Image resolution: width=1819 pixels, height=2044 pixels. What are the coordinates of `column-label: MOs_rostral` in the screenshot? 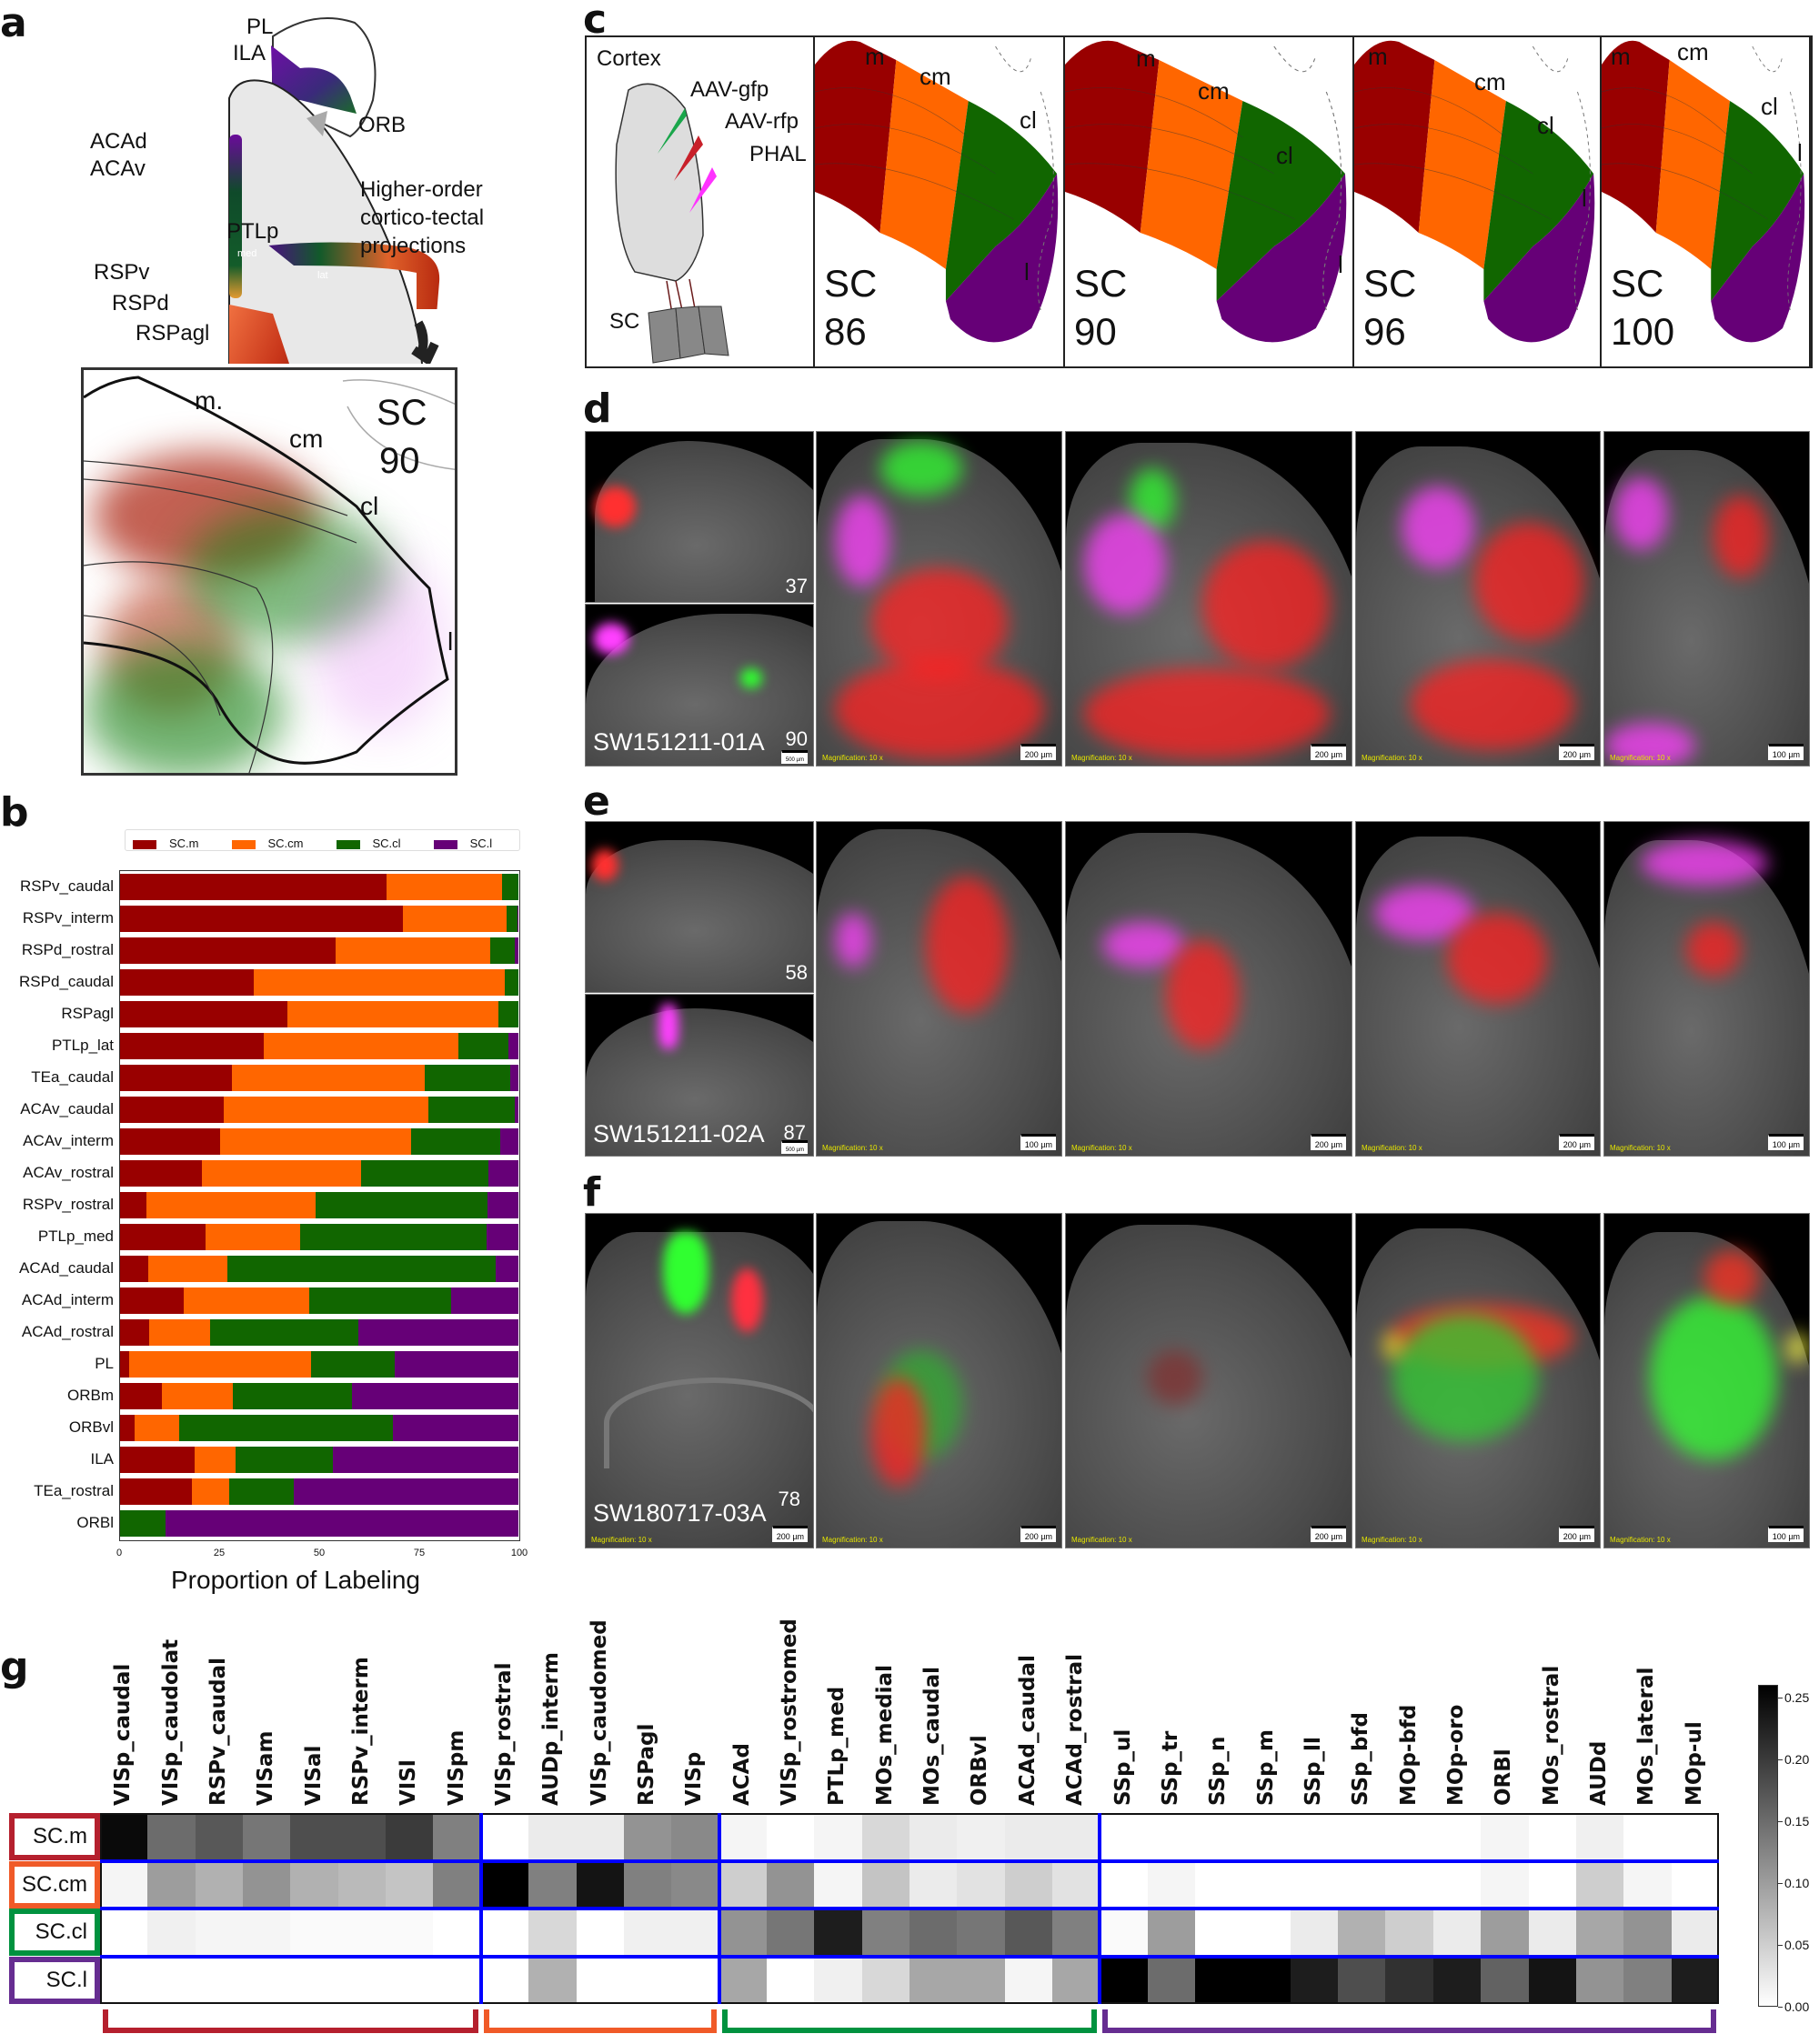 It's located at (1551, 1736).